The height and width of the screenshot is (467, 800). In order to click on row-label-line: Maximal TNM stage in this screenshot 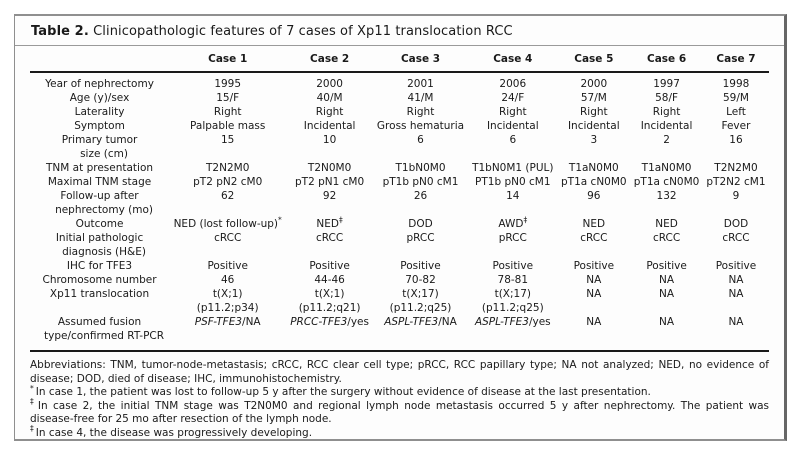, I will do `click(99, 182)`.